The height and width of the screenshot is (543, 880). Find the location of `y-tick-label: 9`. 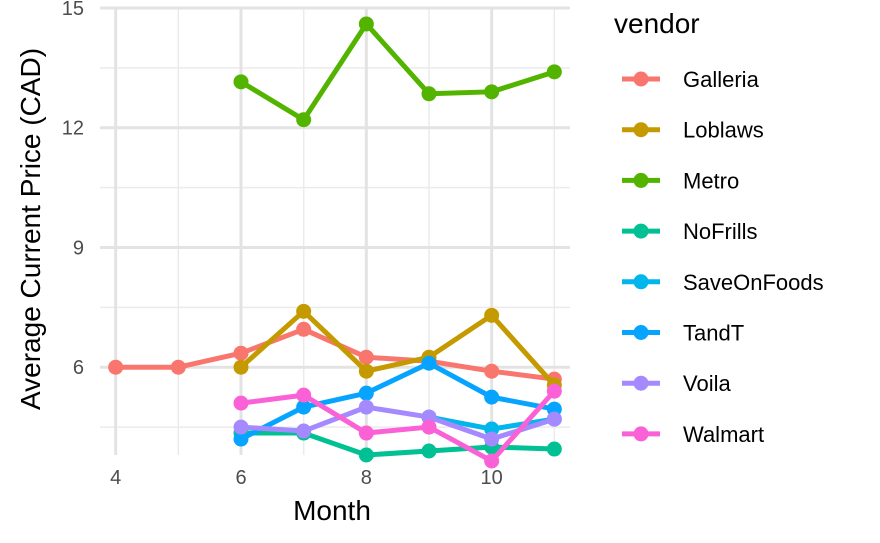

y-tick-label: 9 is located at coordinates (78, 248).